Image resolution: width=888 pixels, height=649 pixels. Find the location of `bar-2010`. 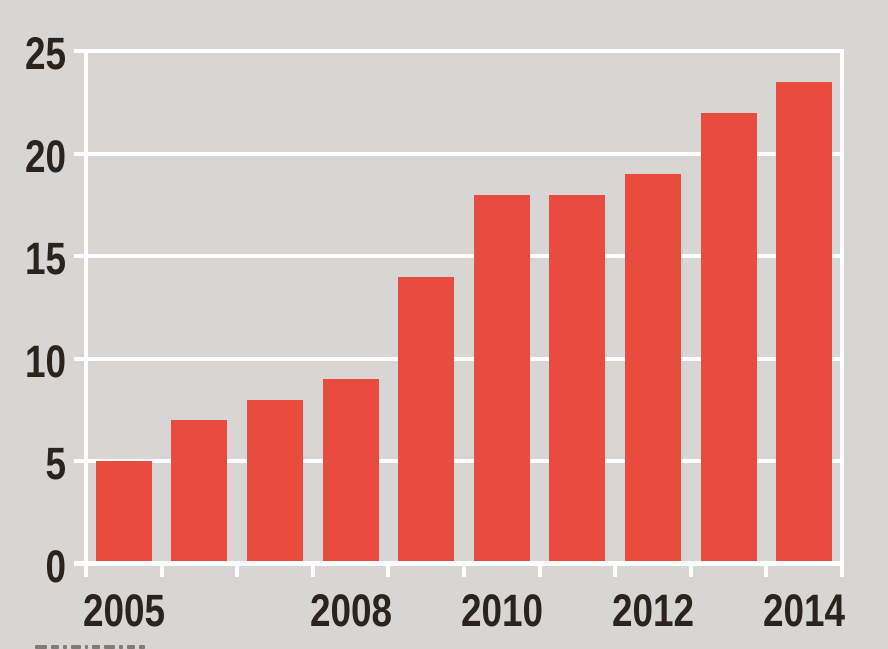

bar-2010 is located at coordinates (501, 378).